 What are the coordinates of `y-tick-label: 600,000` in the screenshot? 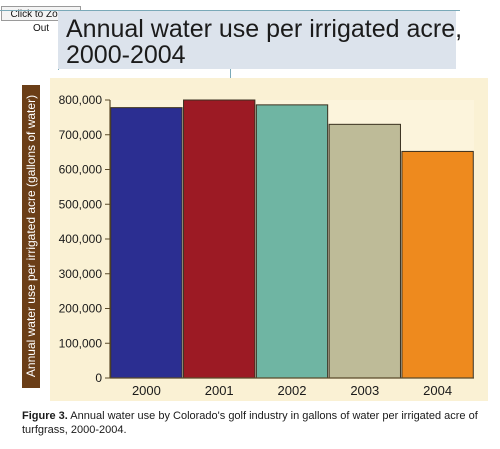 It's located at (81, 170).